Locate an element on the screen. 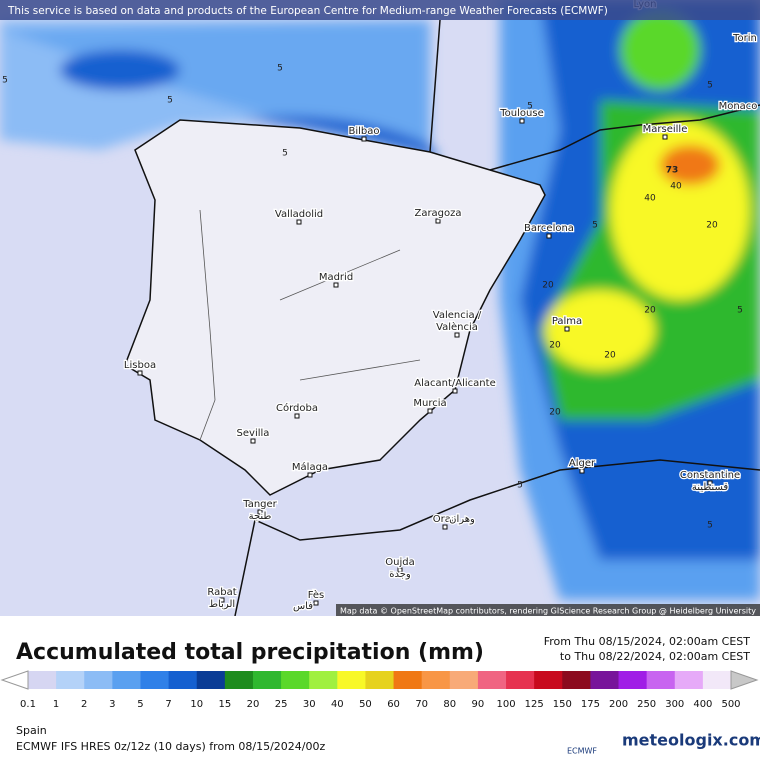 This screenshot has height=764, width=760. legend-label: 0.1 is located at coordinates (28, 704).